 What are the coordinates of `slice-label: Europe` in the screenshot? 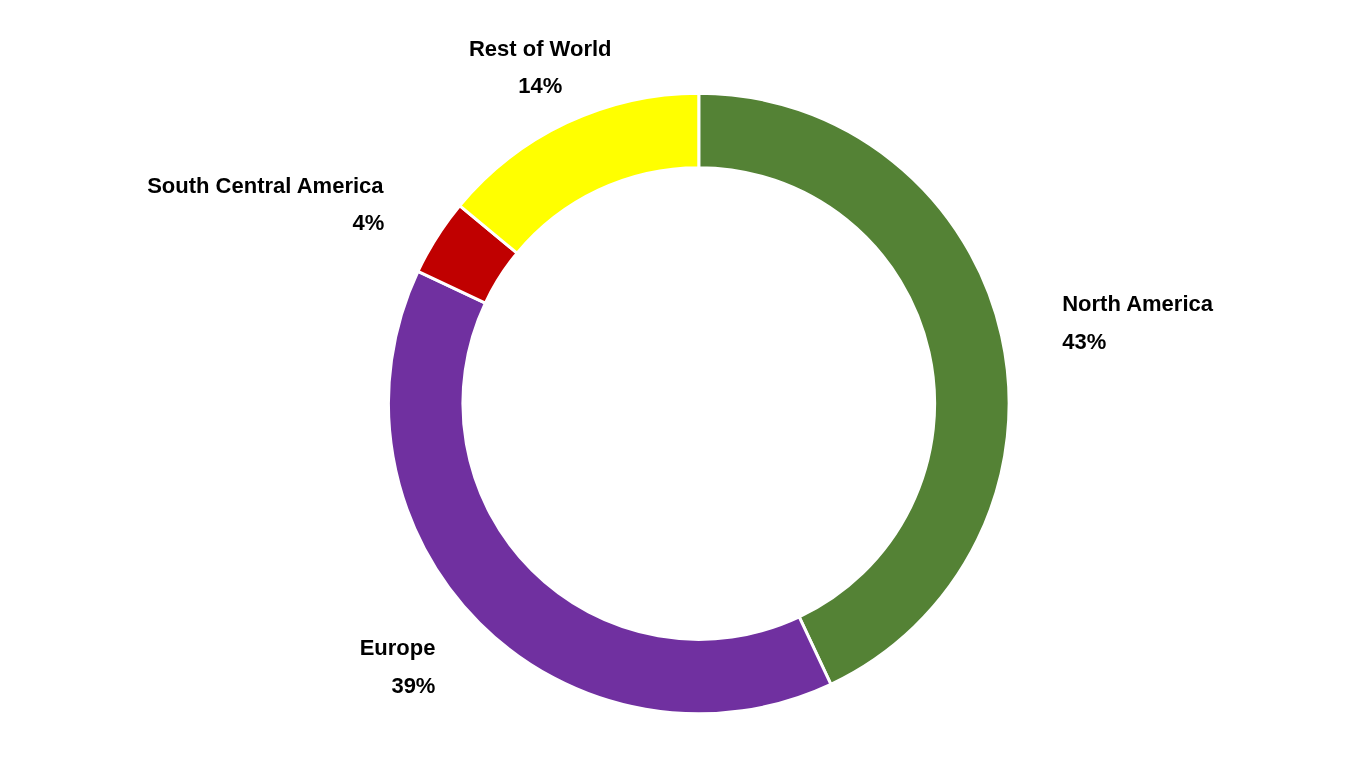 It's located at (397, 648).